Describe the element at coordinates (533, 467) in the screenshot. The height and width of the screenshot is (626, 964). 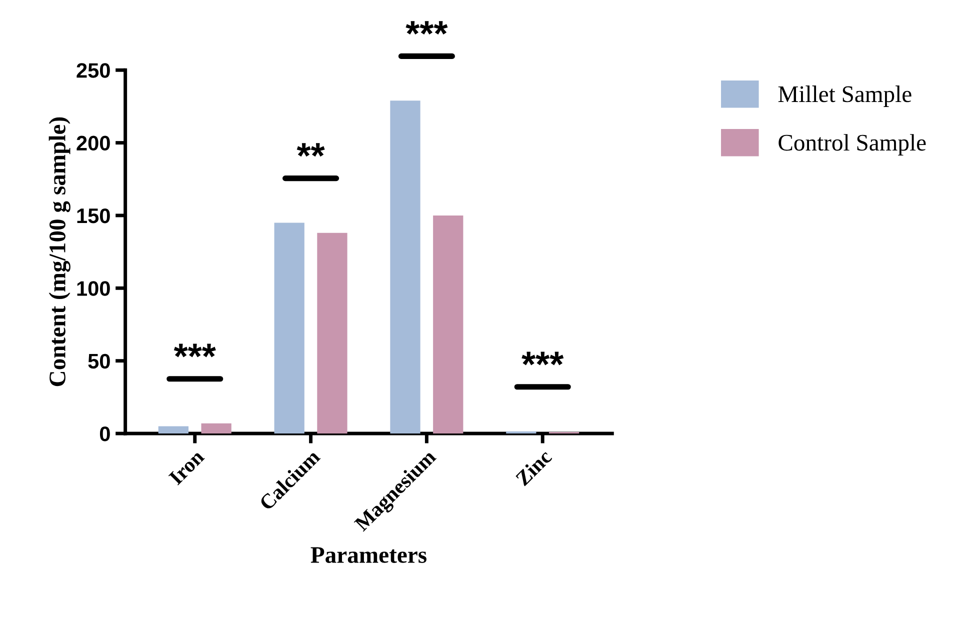
I see `x-tick-label: Zinc` at that location.